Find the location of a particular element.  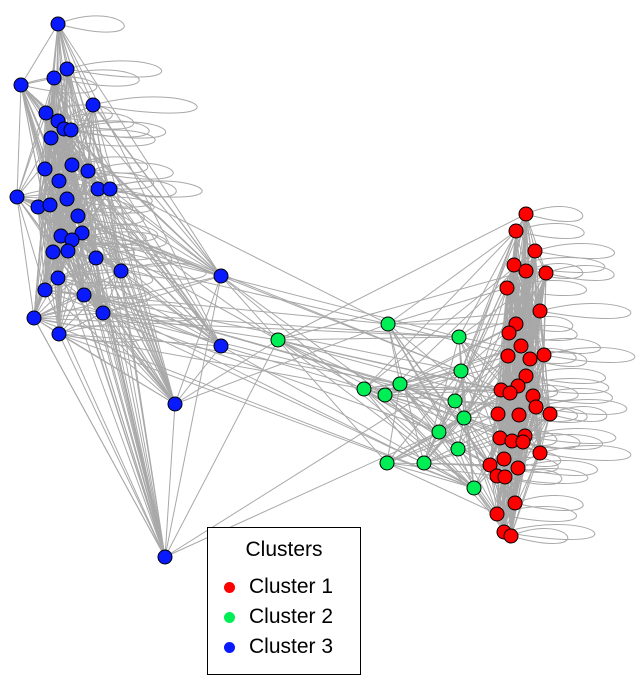

legend-item-cluster-2: Cluster 2 is located at coordinates (278, 617).